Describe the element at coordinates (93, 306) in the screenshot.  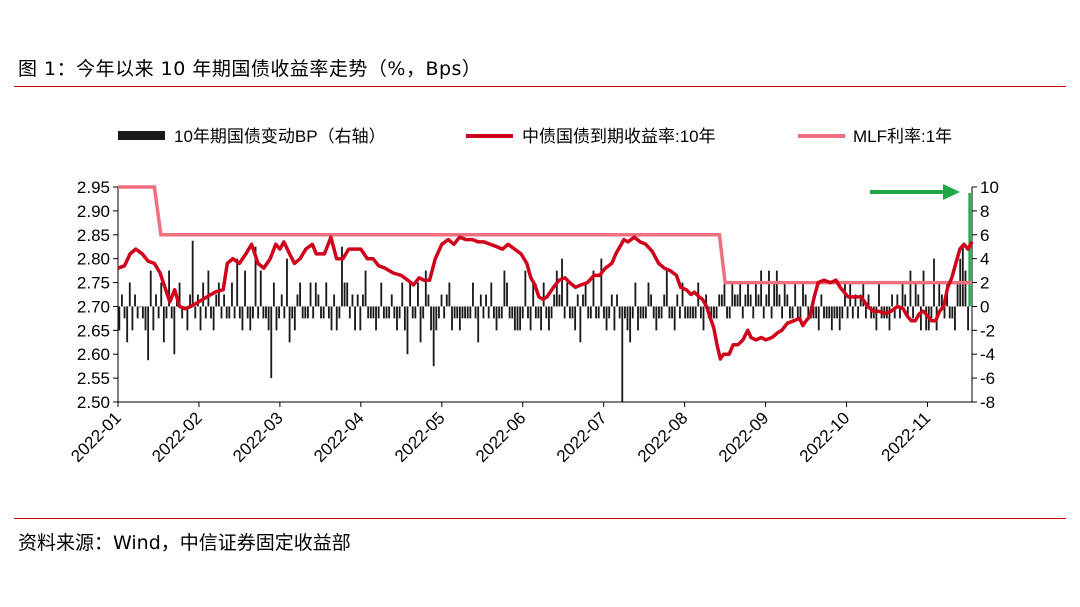
I see `left-tick-label: 2.70` at that location.